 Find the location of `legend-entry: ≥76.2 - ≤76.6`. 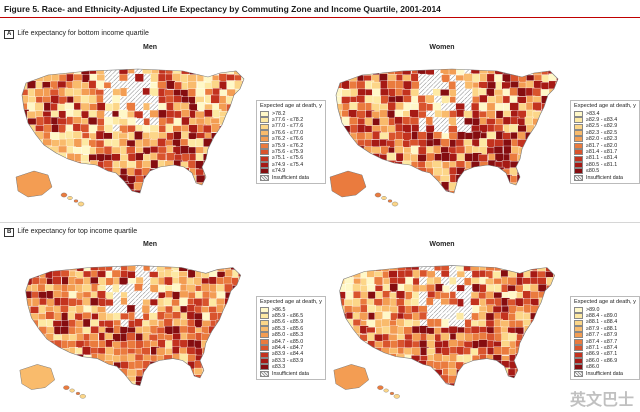

legend-entry: ≥76.2 - ≤76.6 is located at coordinates (291, 139).